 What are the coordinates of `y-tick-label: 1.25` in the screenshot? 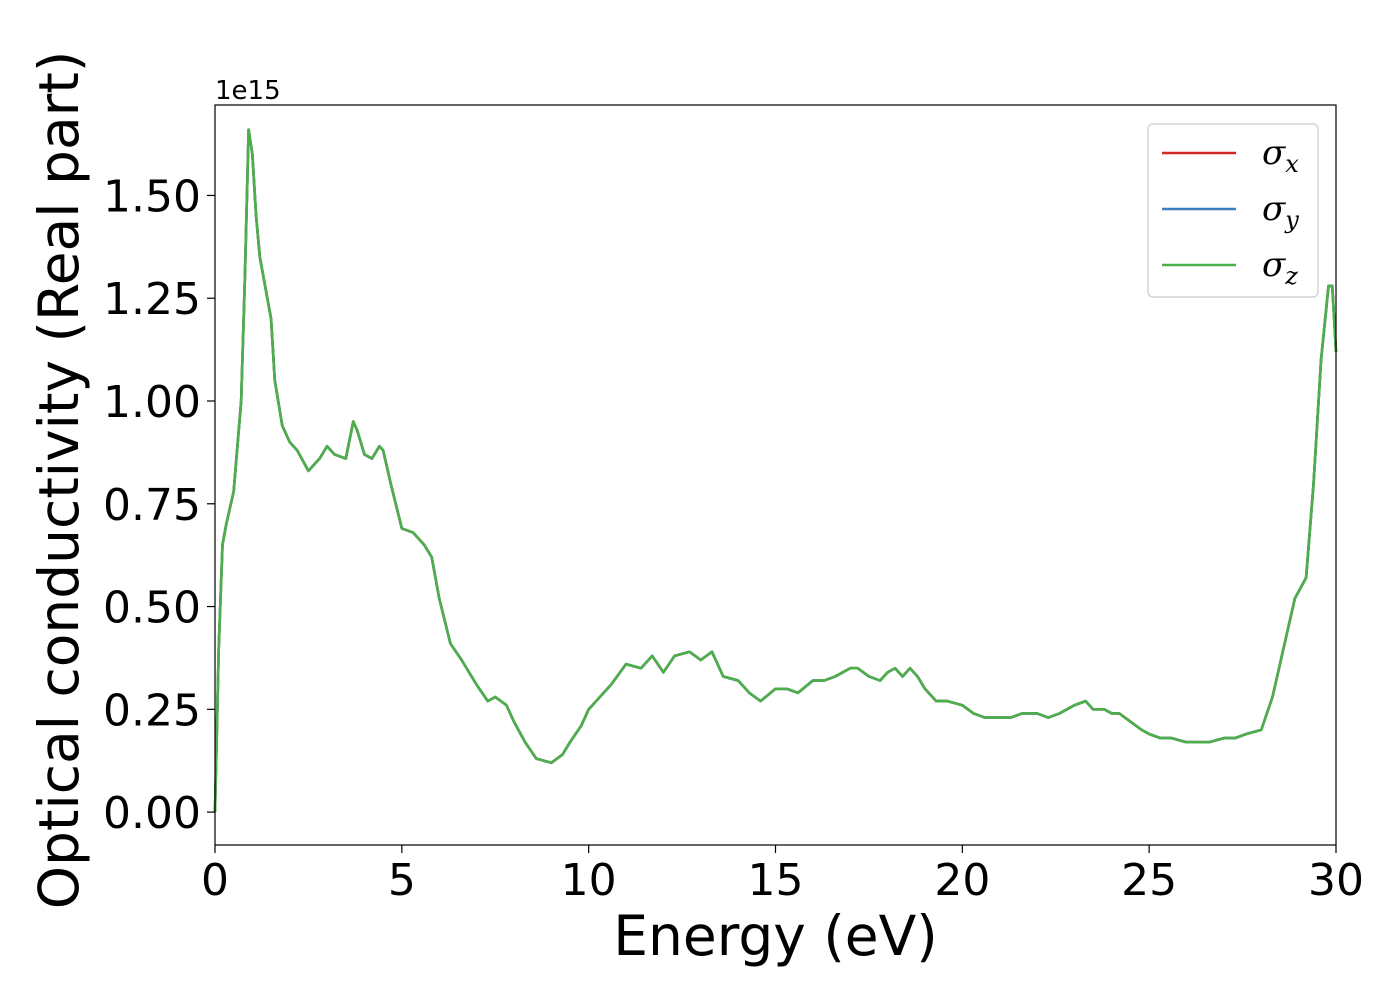 It's located at (152, 299).